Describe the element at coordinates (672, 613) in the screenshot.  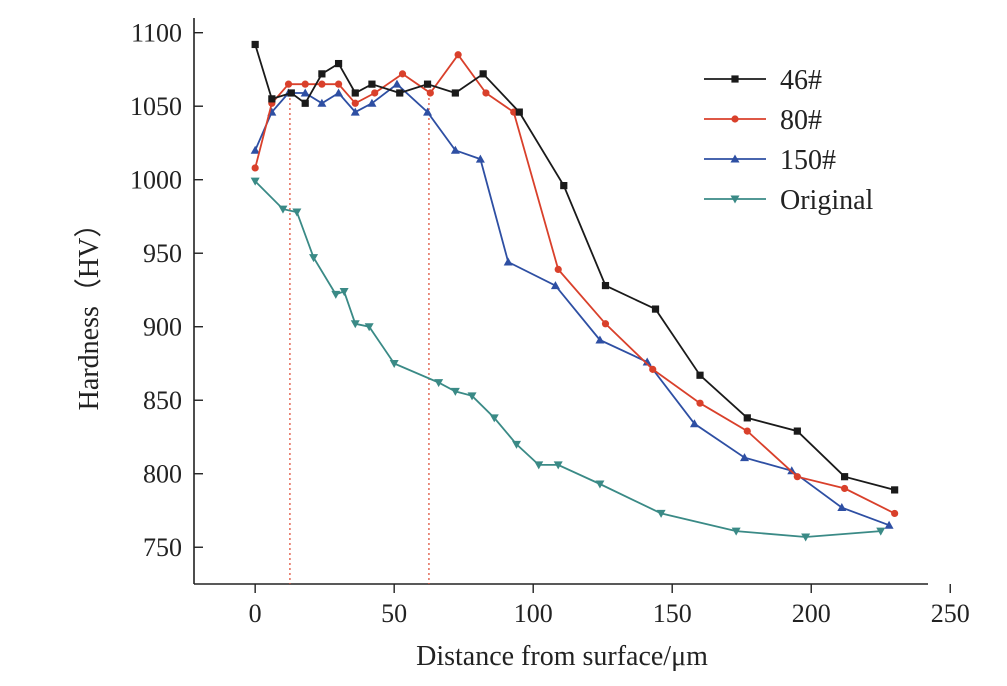
I see `x-tick-label: 150` at that location.